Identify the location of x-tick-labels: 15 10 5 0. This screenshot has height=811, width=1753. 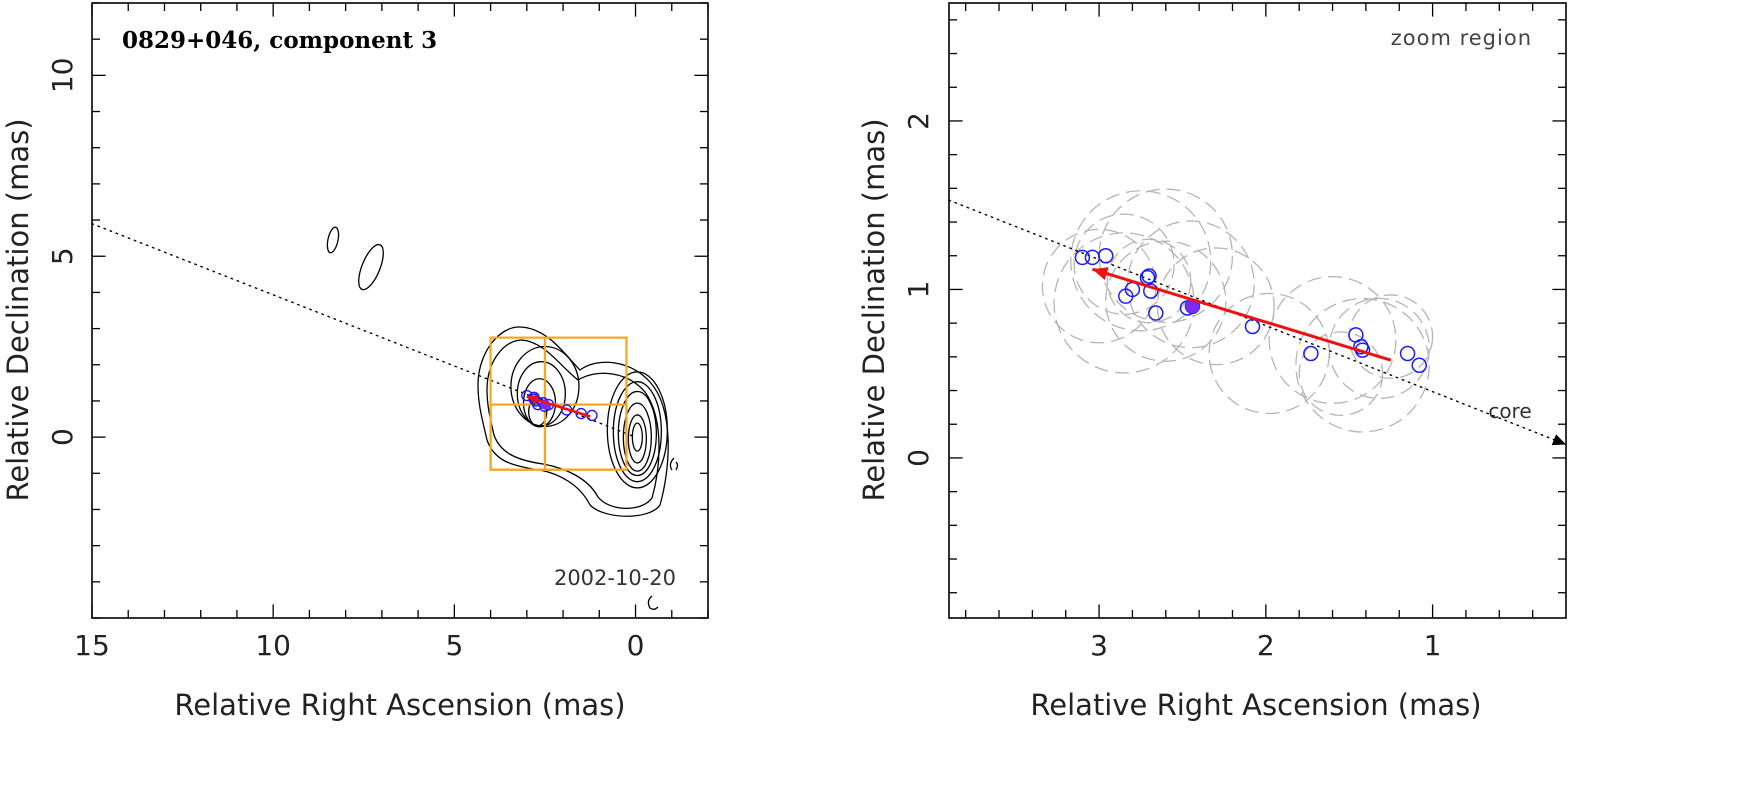
(359, 645).